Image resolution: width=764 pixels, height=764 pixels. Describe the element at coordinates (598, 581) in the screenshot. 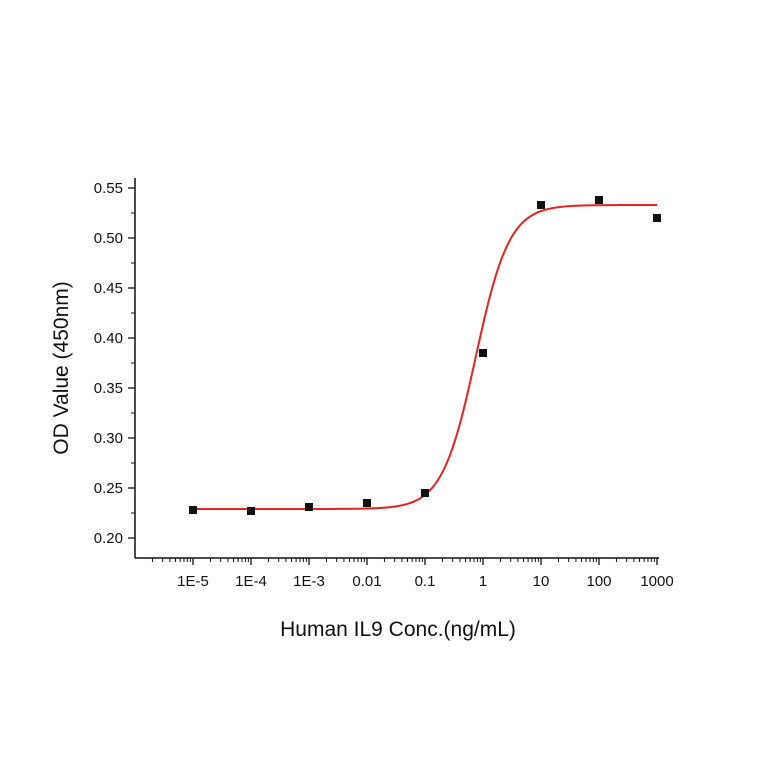

I see `x-tick-label: 100` at that location.